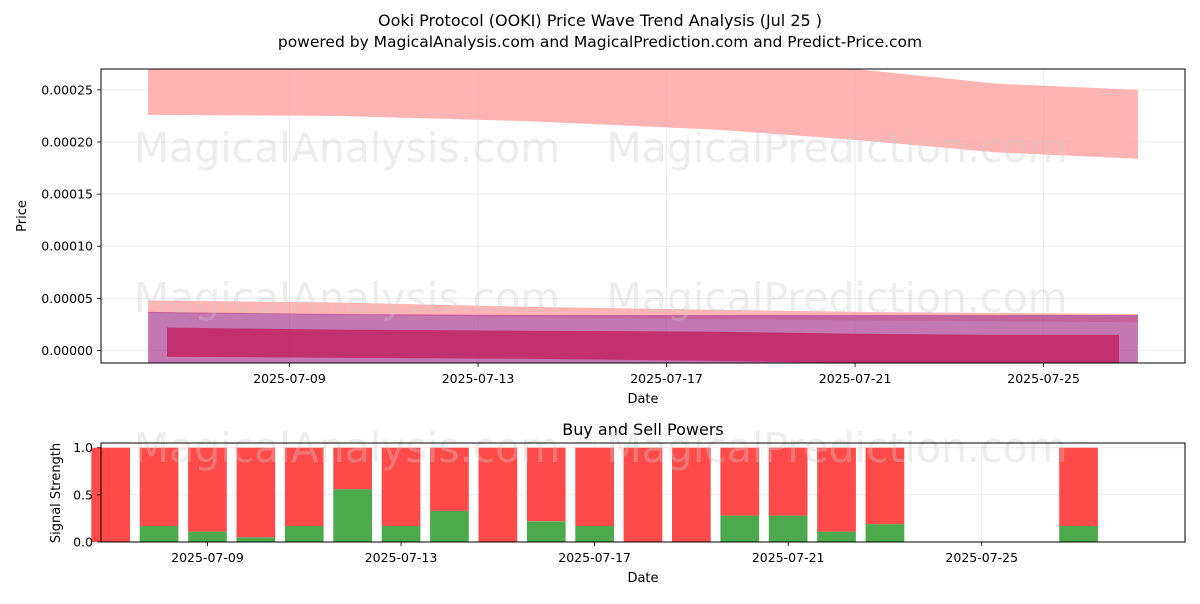 This screenshot has width=1200, height=604. What do you see at coordinates (67, 89) in the screenshot?
I see `price-y-tick-label: 0.00025` at bounding box center [67, 89].